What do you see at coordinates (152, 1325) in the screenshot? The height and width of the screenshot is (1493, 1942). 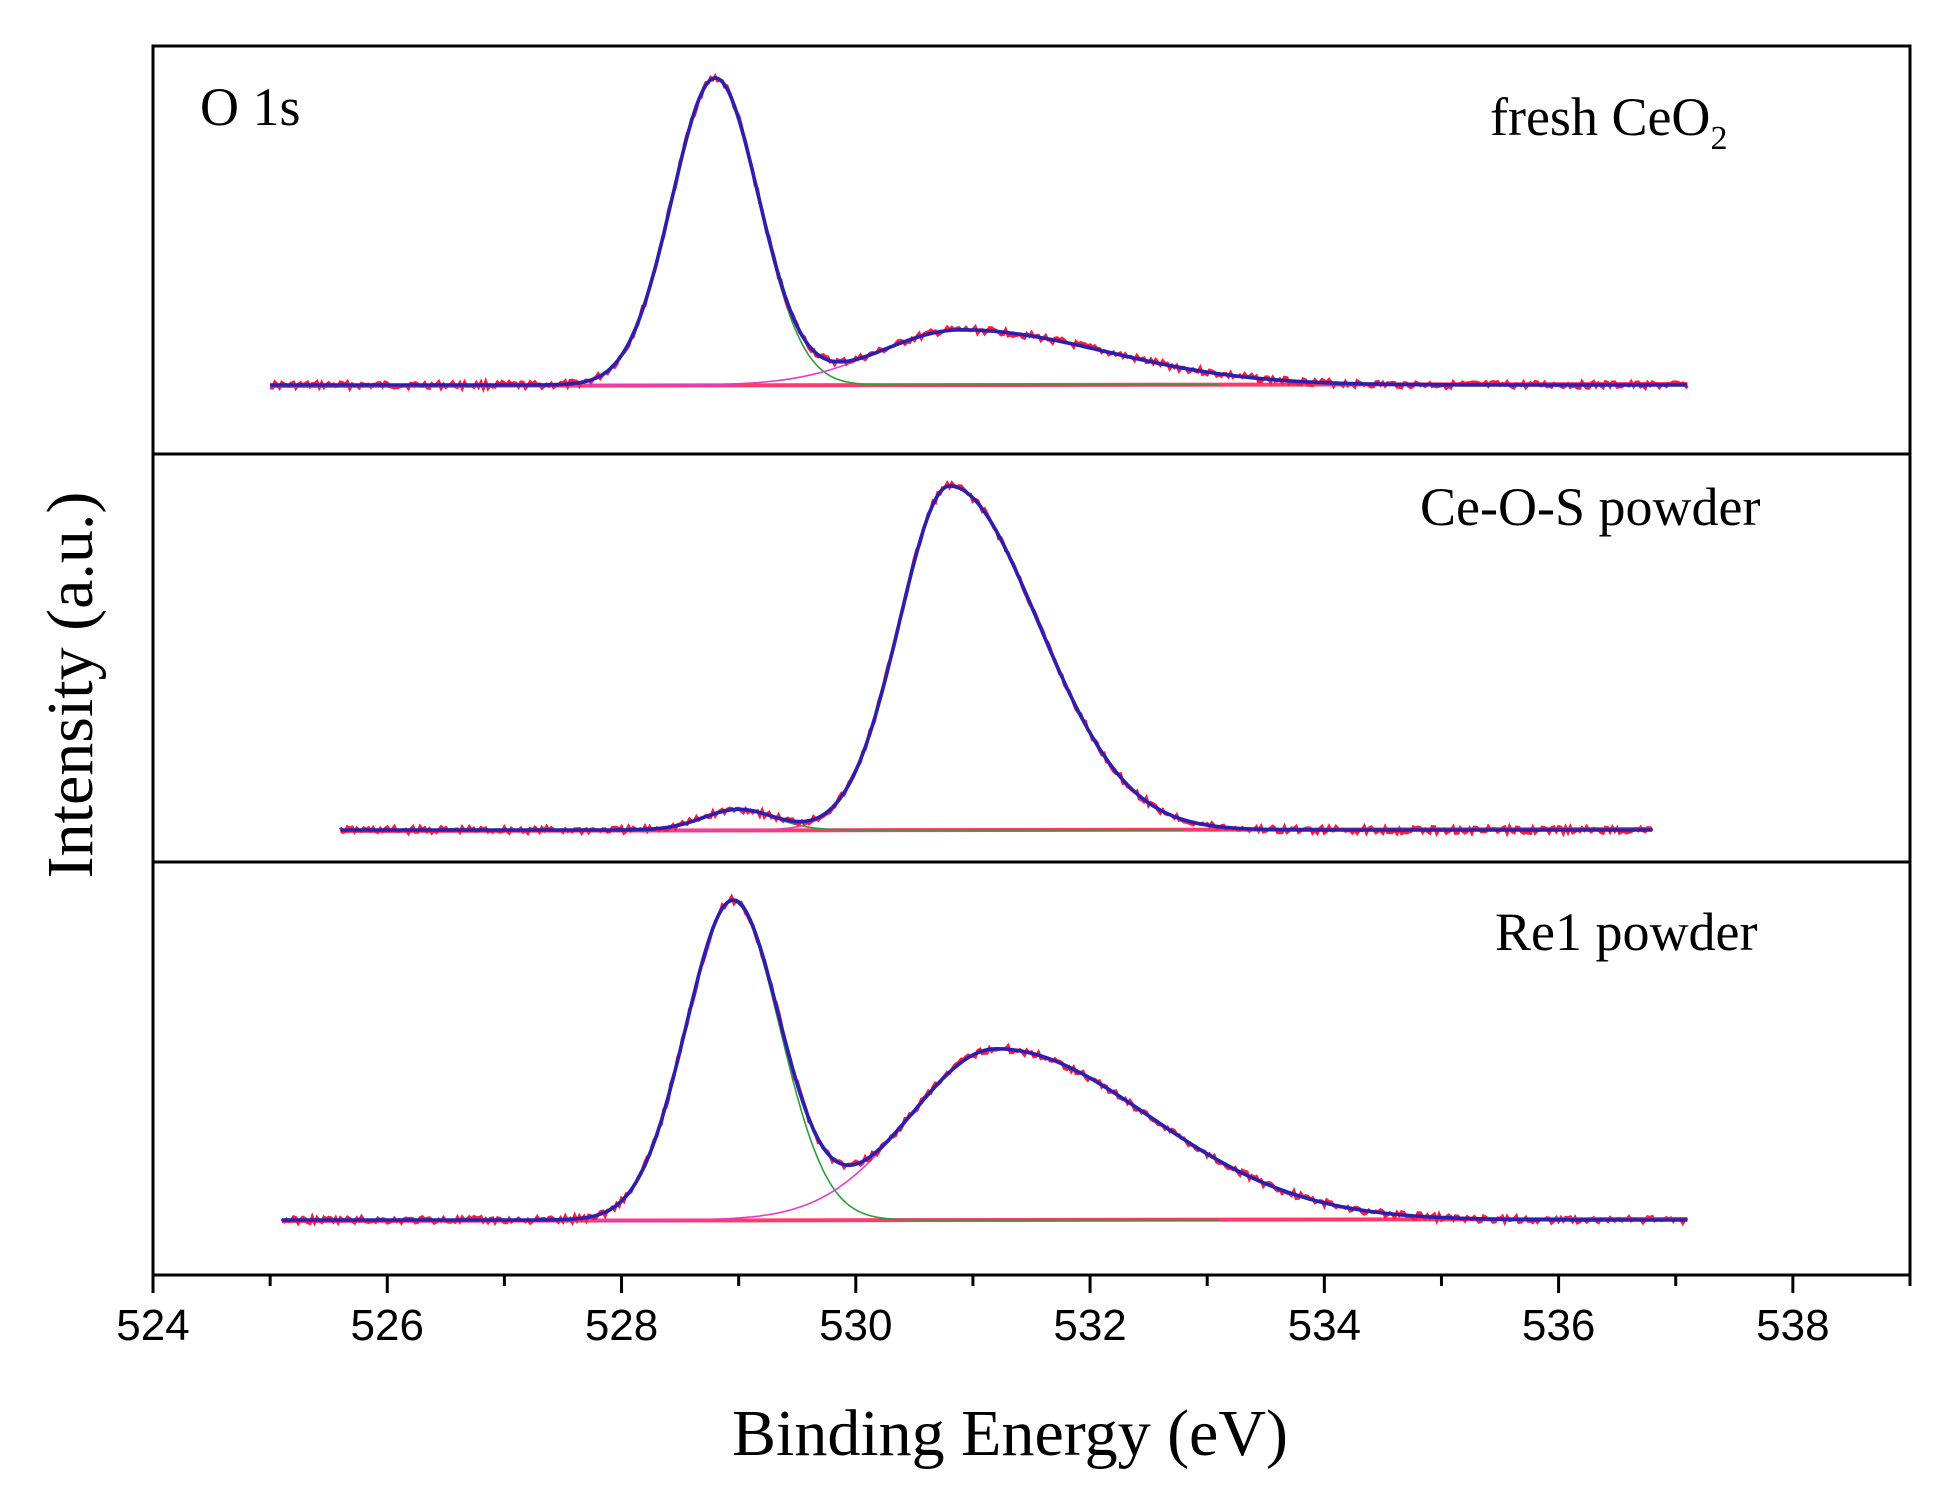 I see `x-tick-label: 524` at bounding box center [152, 1325].